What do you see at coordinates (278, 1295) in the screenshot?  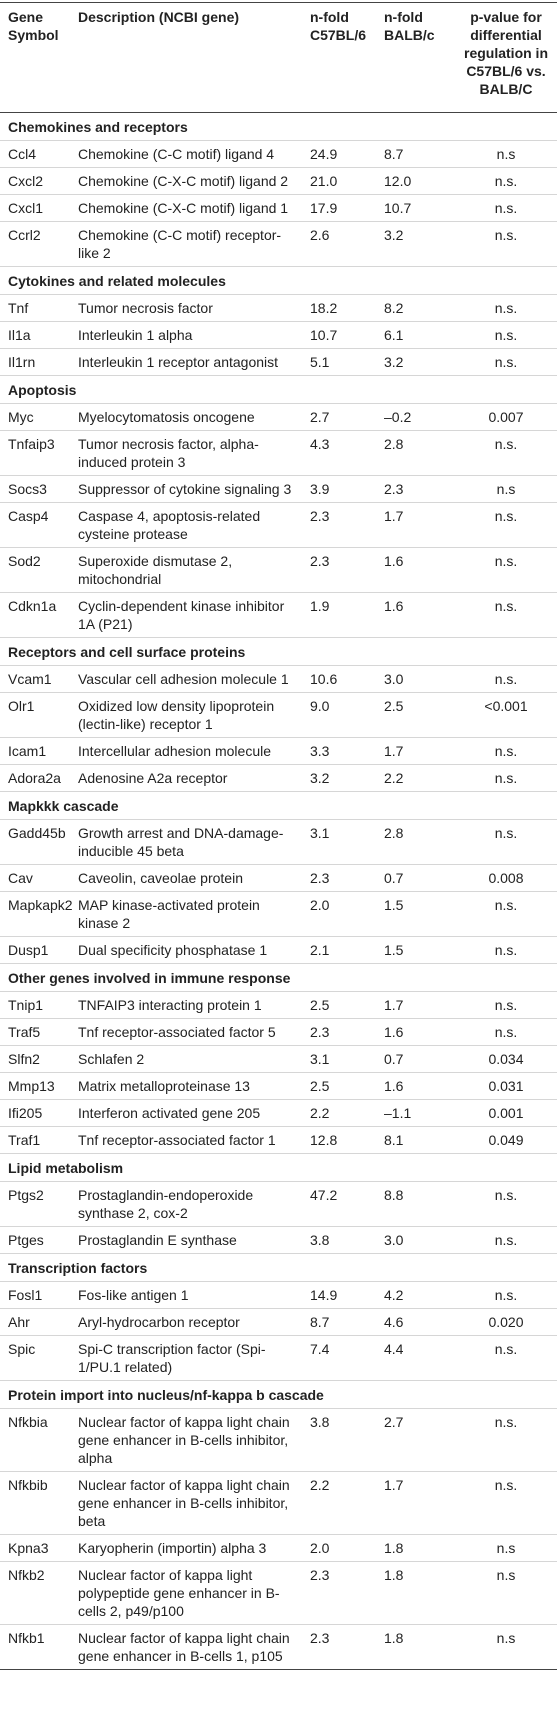 I see `gene-row: Fosl1 Fos-like antigen 1 14.9 4.2 n.s.` at bounding box center [278, 1295].